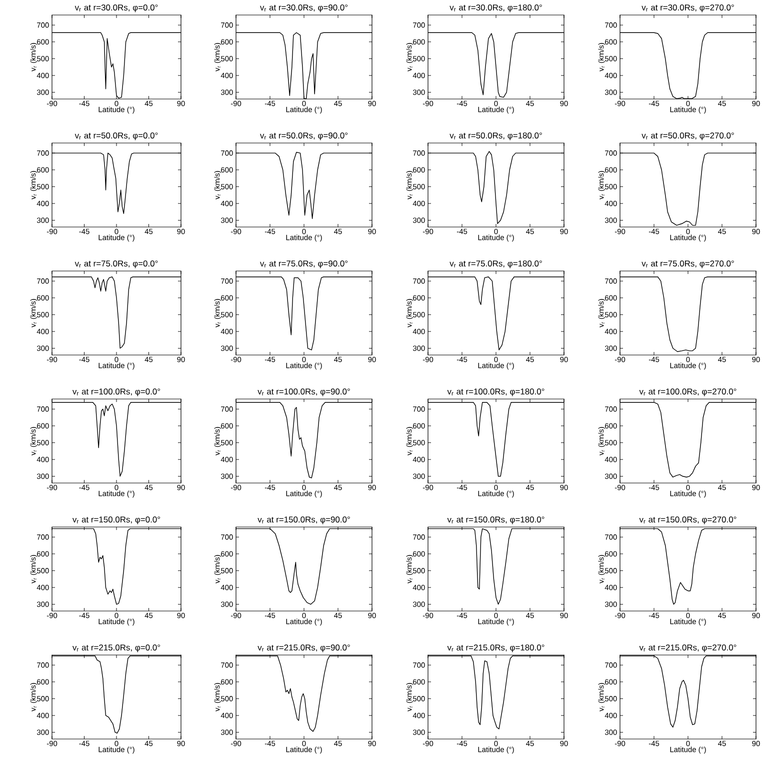 The image size is (768, 768). Describe the element at coordinates (687, 392) in the screenshot. I see `chart-title: v$_{r}$ at r=100.0Rs, φ=270.0°` at that location.